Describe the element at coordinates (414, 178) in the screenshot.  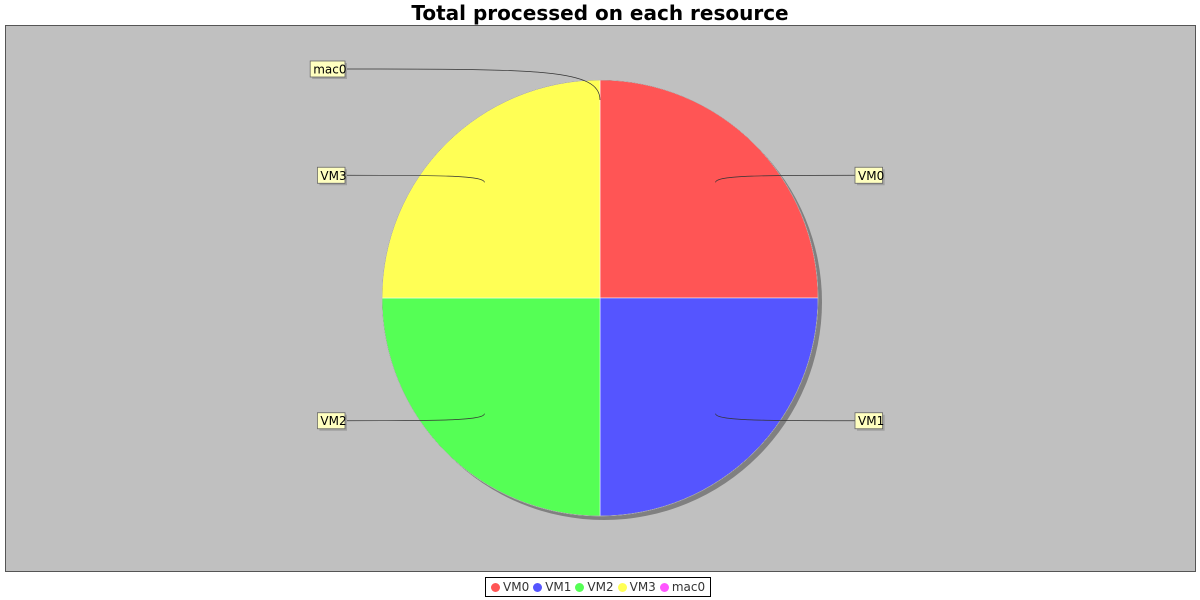
I see `leader-line-vm3` at that location.